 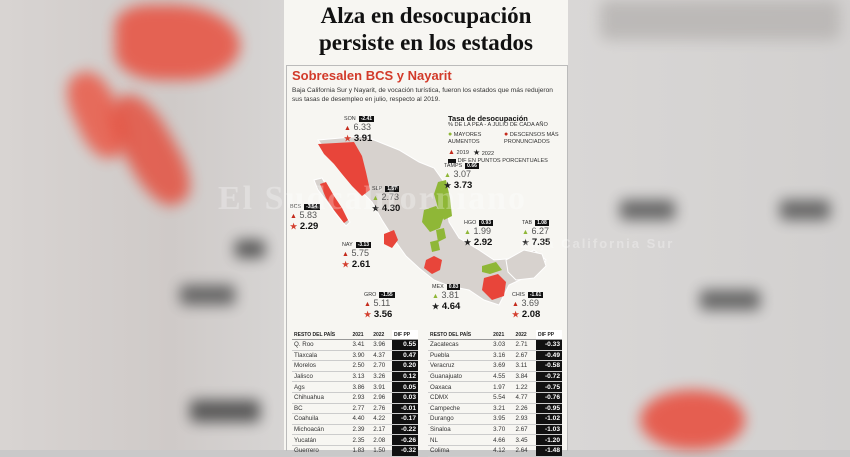 I want to click on table-row: Guanajuato 4.55 3.84 -0.72, so click(x=495, y=377).